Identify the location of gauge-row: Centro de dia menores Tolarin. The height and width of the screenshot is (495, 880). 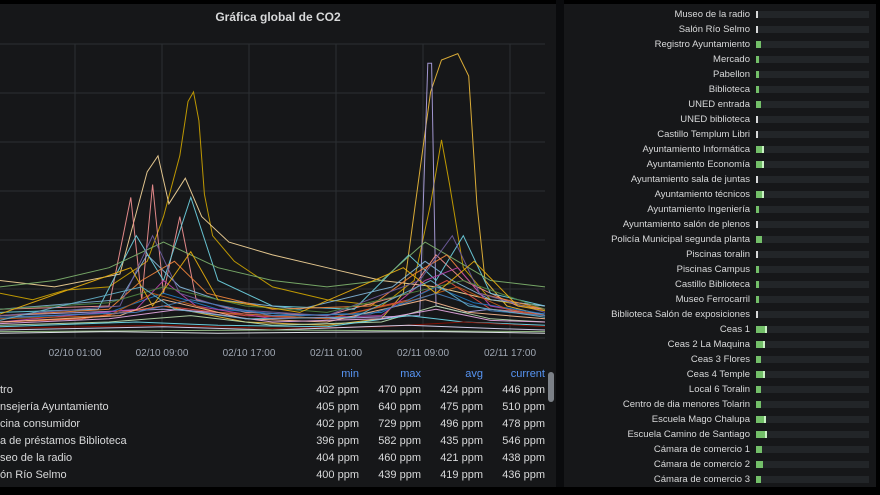
(720, 404).